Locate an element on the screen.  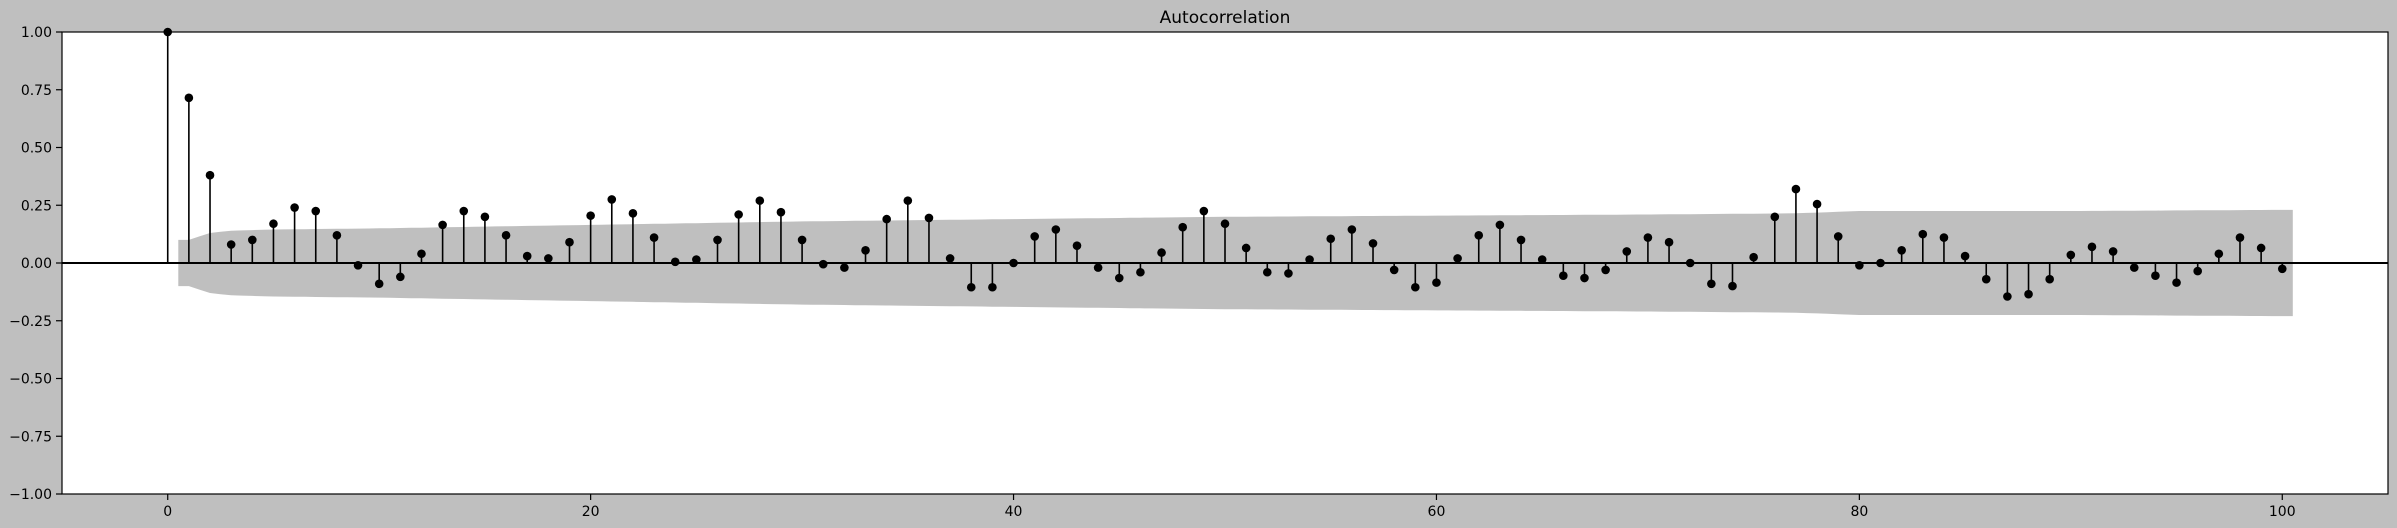
chart-title: Autocorrelation is located at coordinates (1225, 18).